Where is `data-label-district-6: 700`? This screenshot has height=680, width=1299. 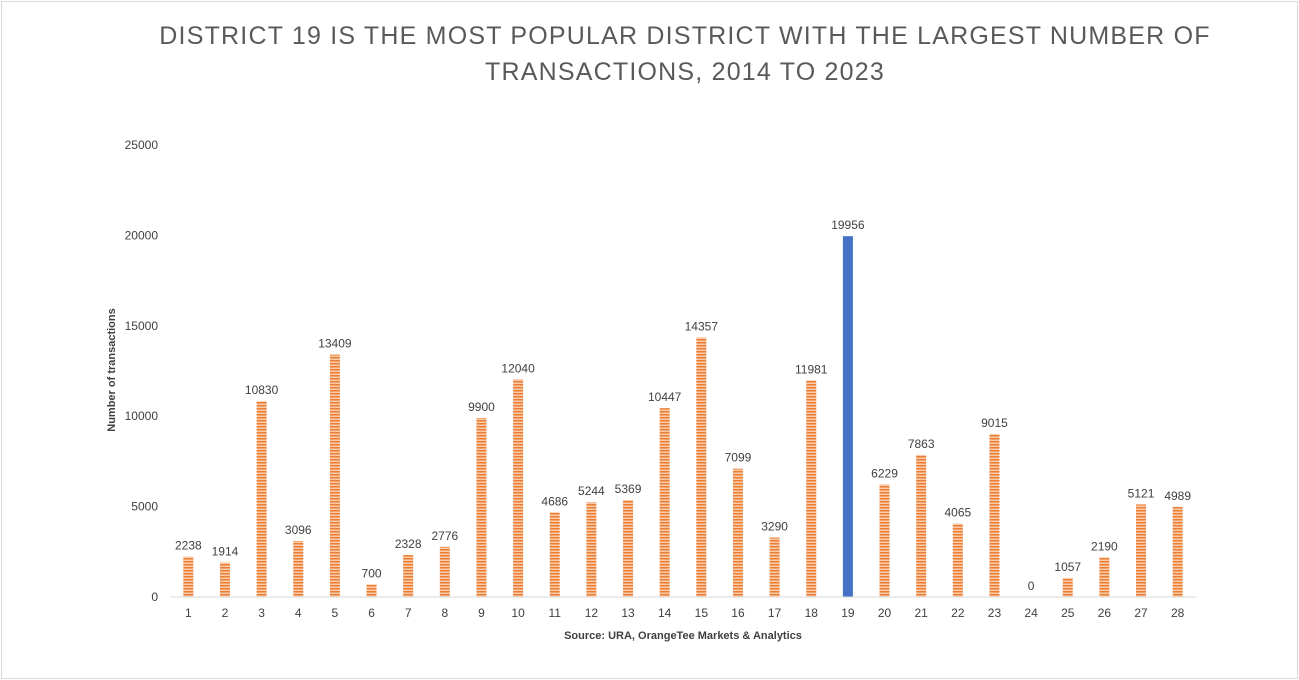 data-label-district-6: 700 is located at coordinates (372, 573).